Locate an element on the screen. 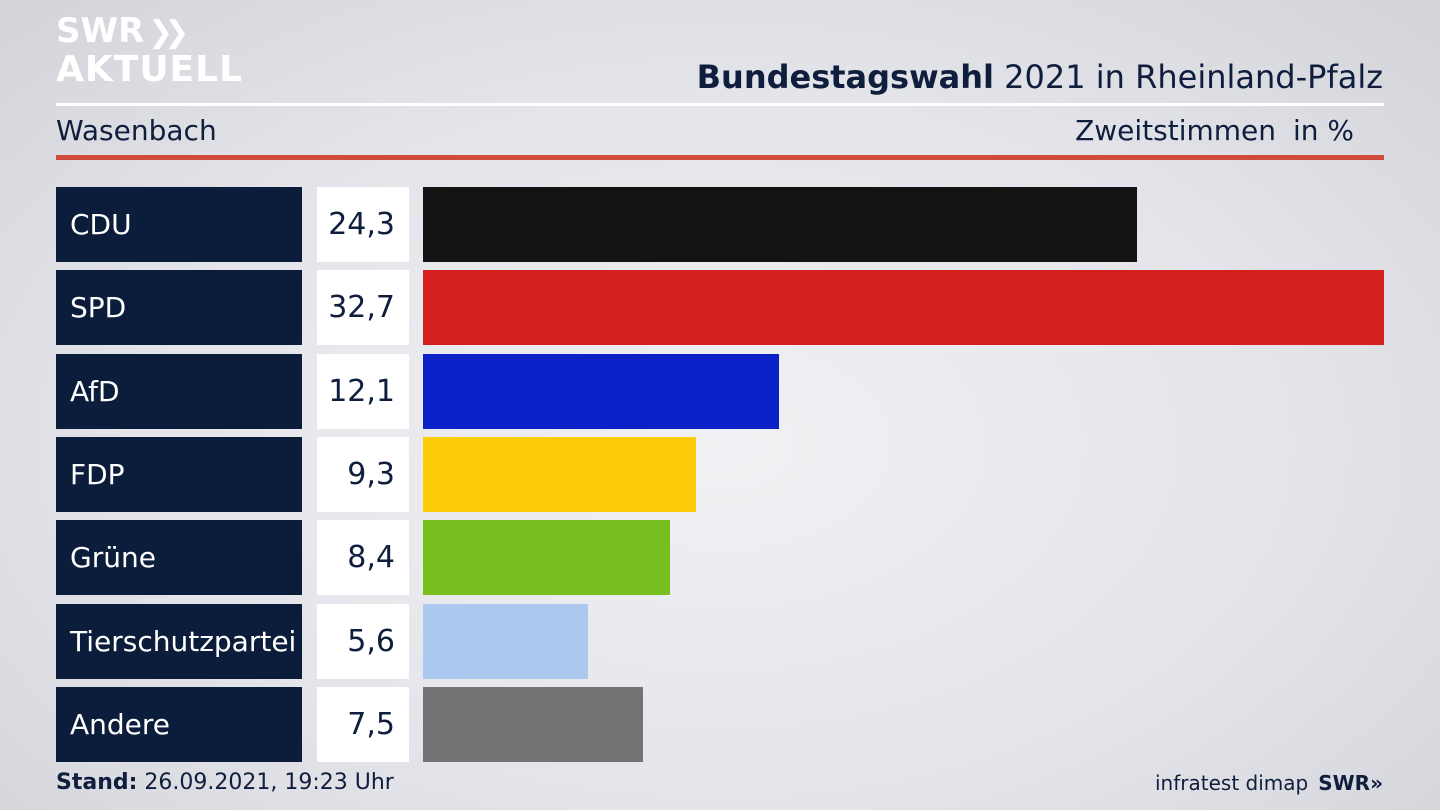 This screenshot has width=1440, height=810. value-label: 5,6 is located at coordinates (363, 641).